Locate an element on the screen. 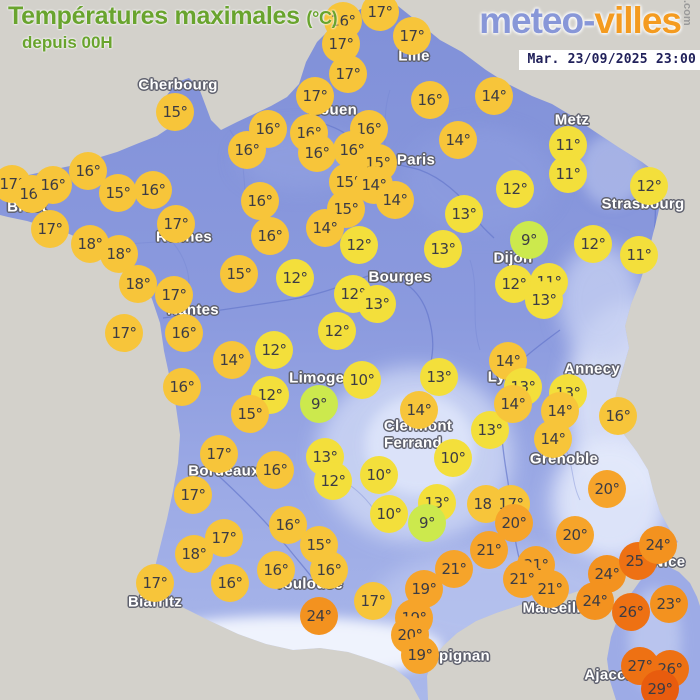 The height and width of the screenshot is (700, 700). meteo-villes-logo: meteo-villes.com is located at coordinates (586, 21).